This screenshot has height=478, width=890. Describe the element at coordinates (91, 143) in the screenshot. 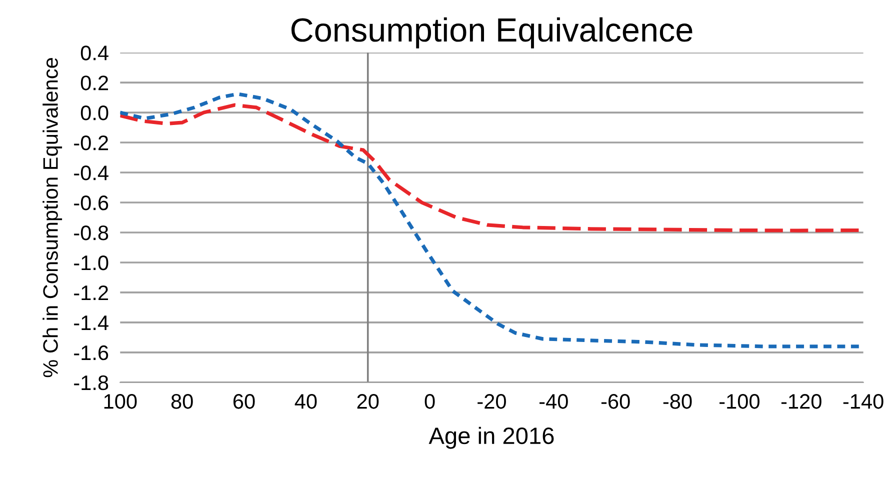

I see `y-tick-label: -0.2` at that location.